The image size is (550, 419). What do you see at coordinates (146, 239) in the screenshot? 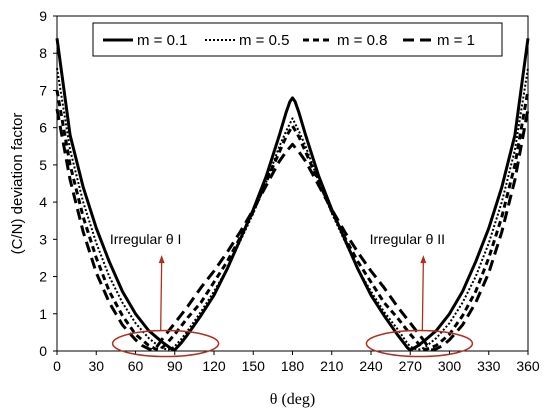
I see `annotation-label-1: Irregular θ I` at bounding box center [146, 239].